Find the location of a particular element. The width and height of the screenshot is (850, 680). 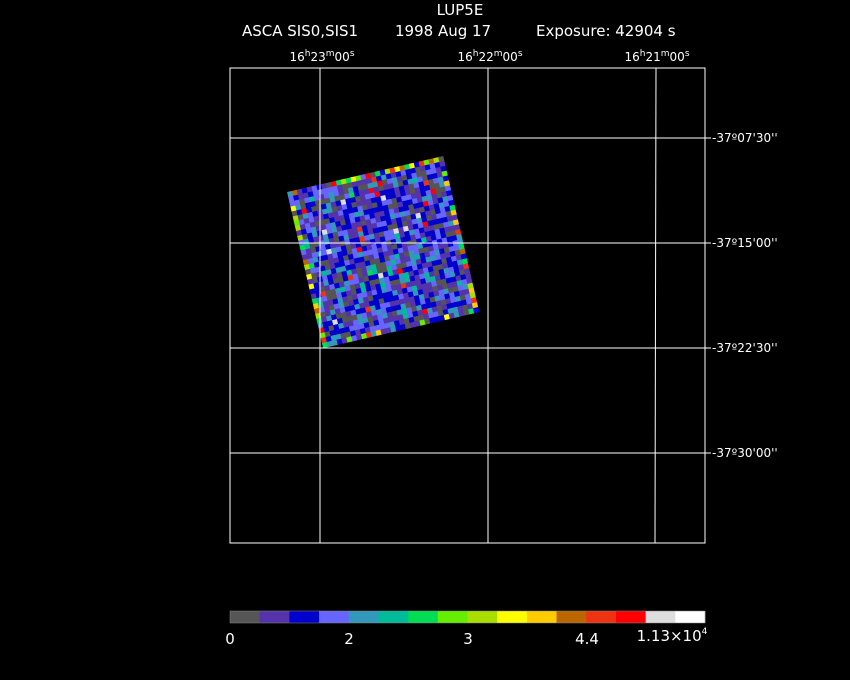

ra-value: 16 is located at coordinates (296, 57).